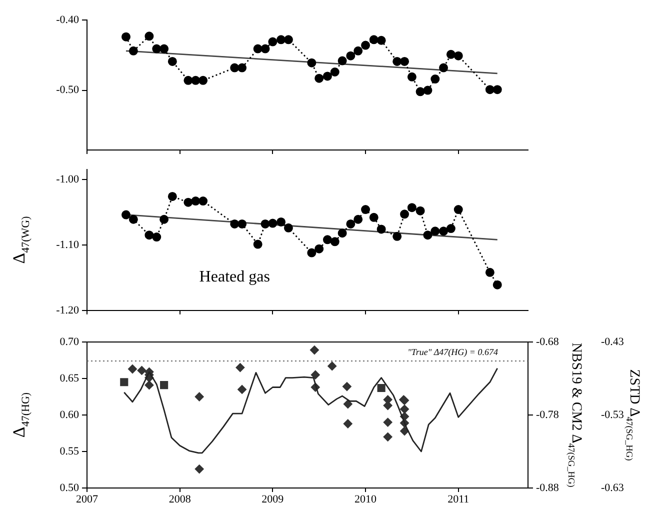 Image resolution: width=649 pixels, height=507 pixels. I want to click on y3-tick-label: -0.53, so click(612, 414).